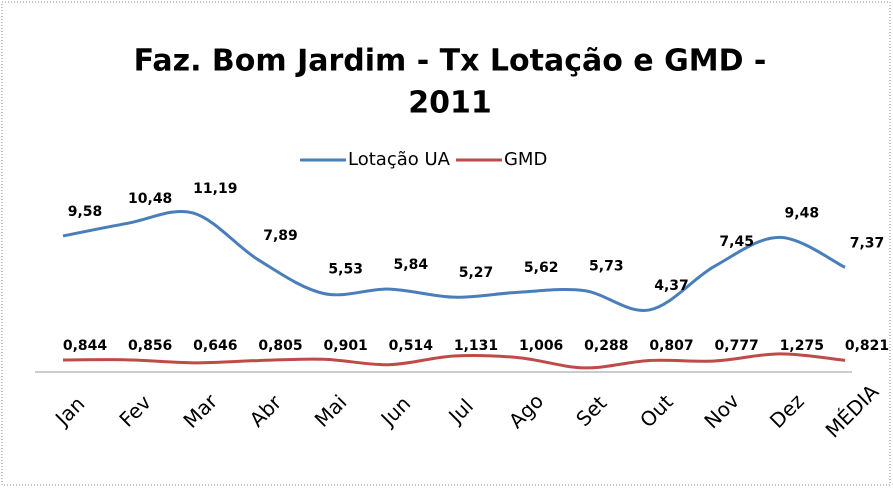 The image size is (893, 488). I want to click on x-tick-label: Nov, so click(721, 411).